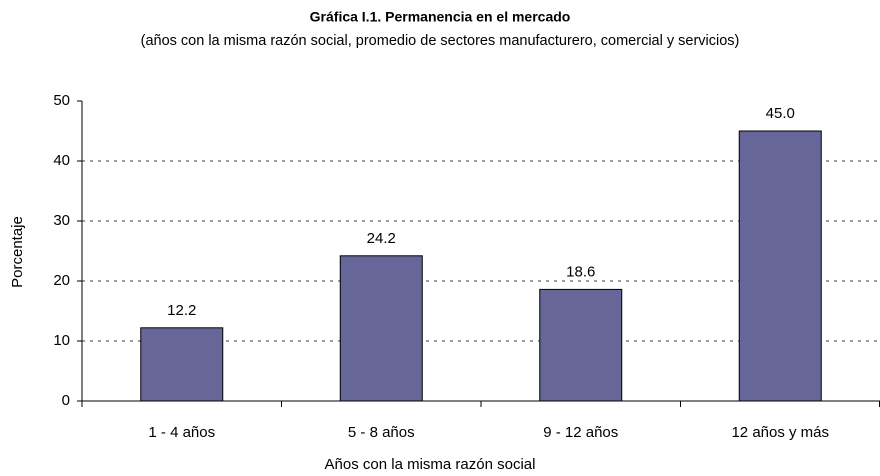 The image size is (880, 476). Describe the element at coordinates (61, 100) in the screenshot. I see `y-tick-label: 50` at that location.